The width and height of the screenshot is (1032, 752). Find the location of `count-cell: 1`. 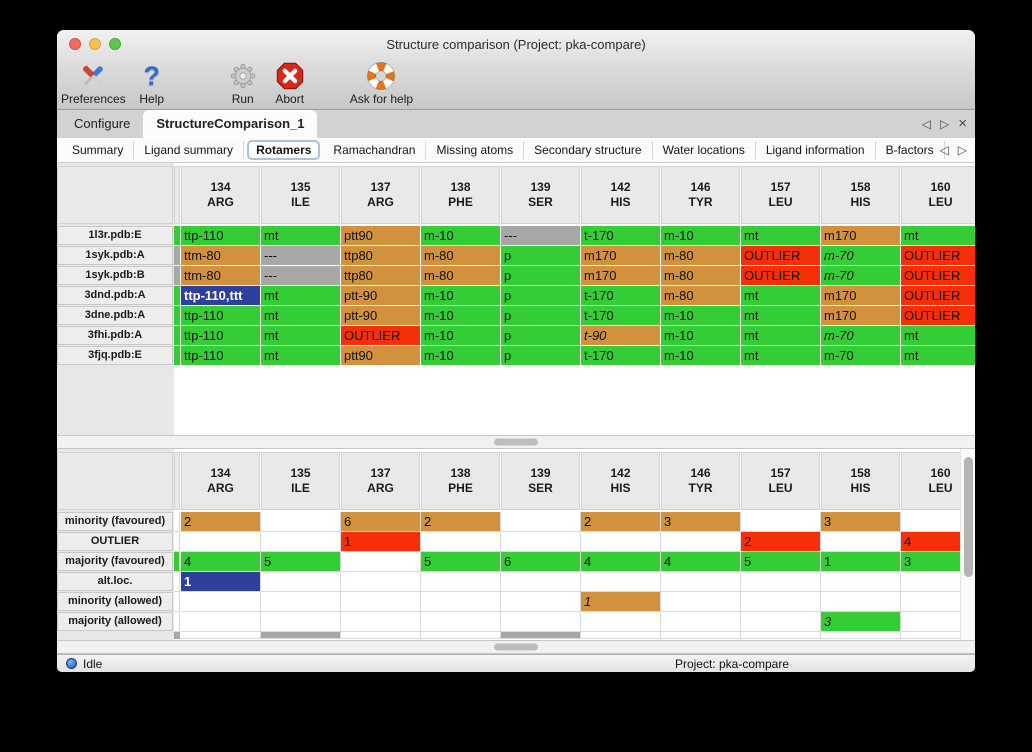

count-cell: 1 is located at coordinates (221, 582).